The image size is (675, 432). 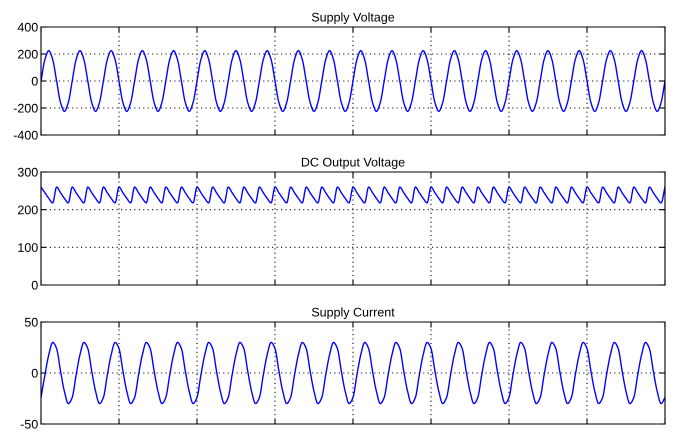 I want to click on chart-title: Supply Current, so click(x=353, y=313).